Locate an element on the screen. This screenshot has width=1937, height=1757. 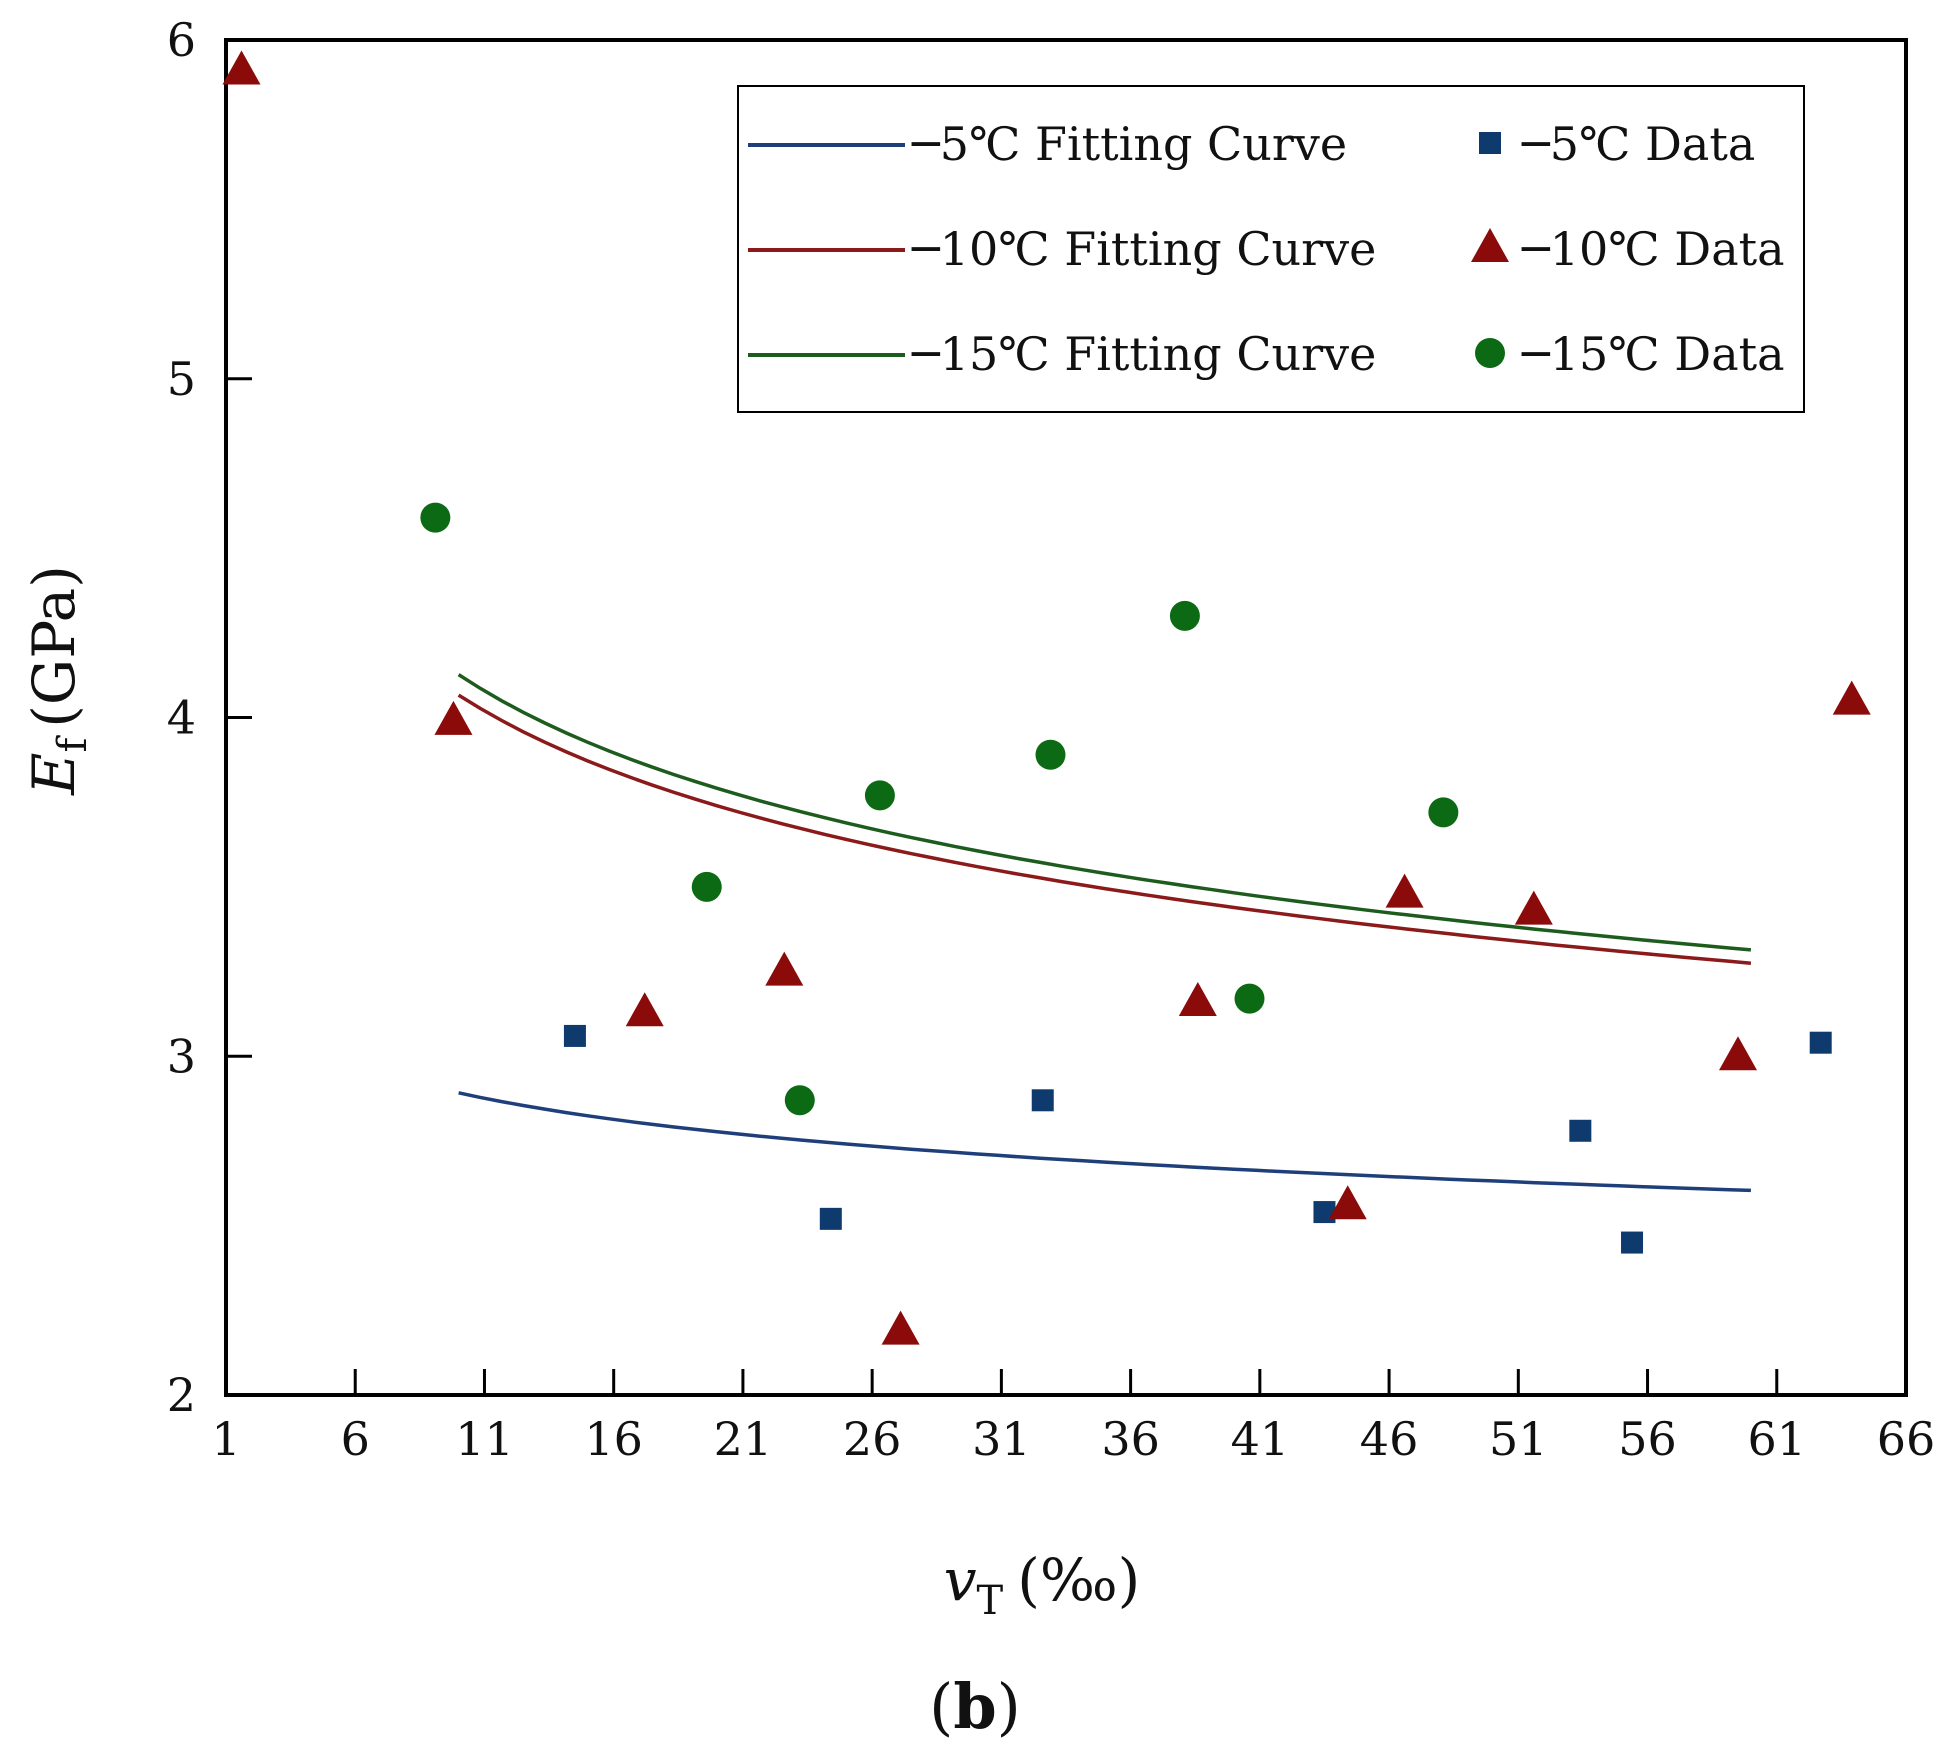
x-tick-label: 36 is located at coordinates (1130, 1439).